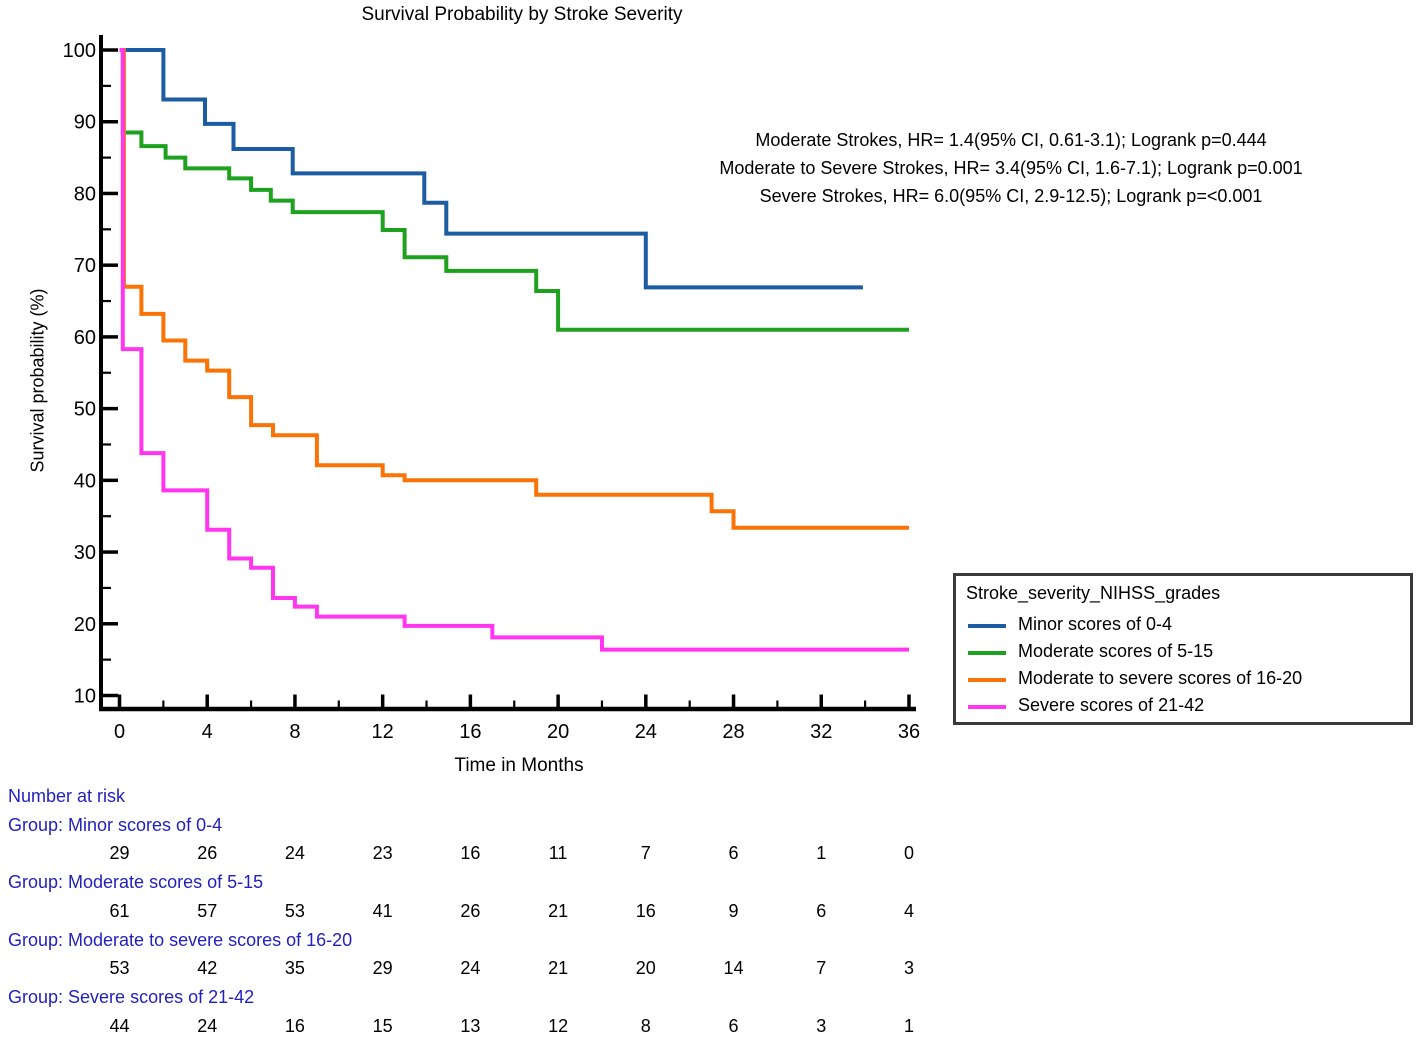  Describe the element at coordinates (646, 732) in the screenshot. I see `x-tick-label: 24` at that location.